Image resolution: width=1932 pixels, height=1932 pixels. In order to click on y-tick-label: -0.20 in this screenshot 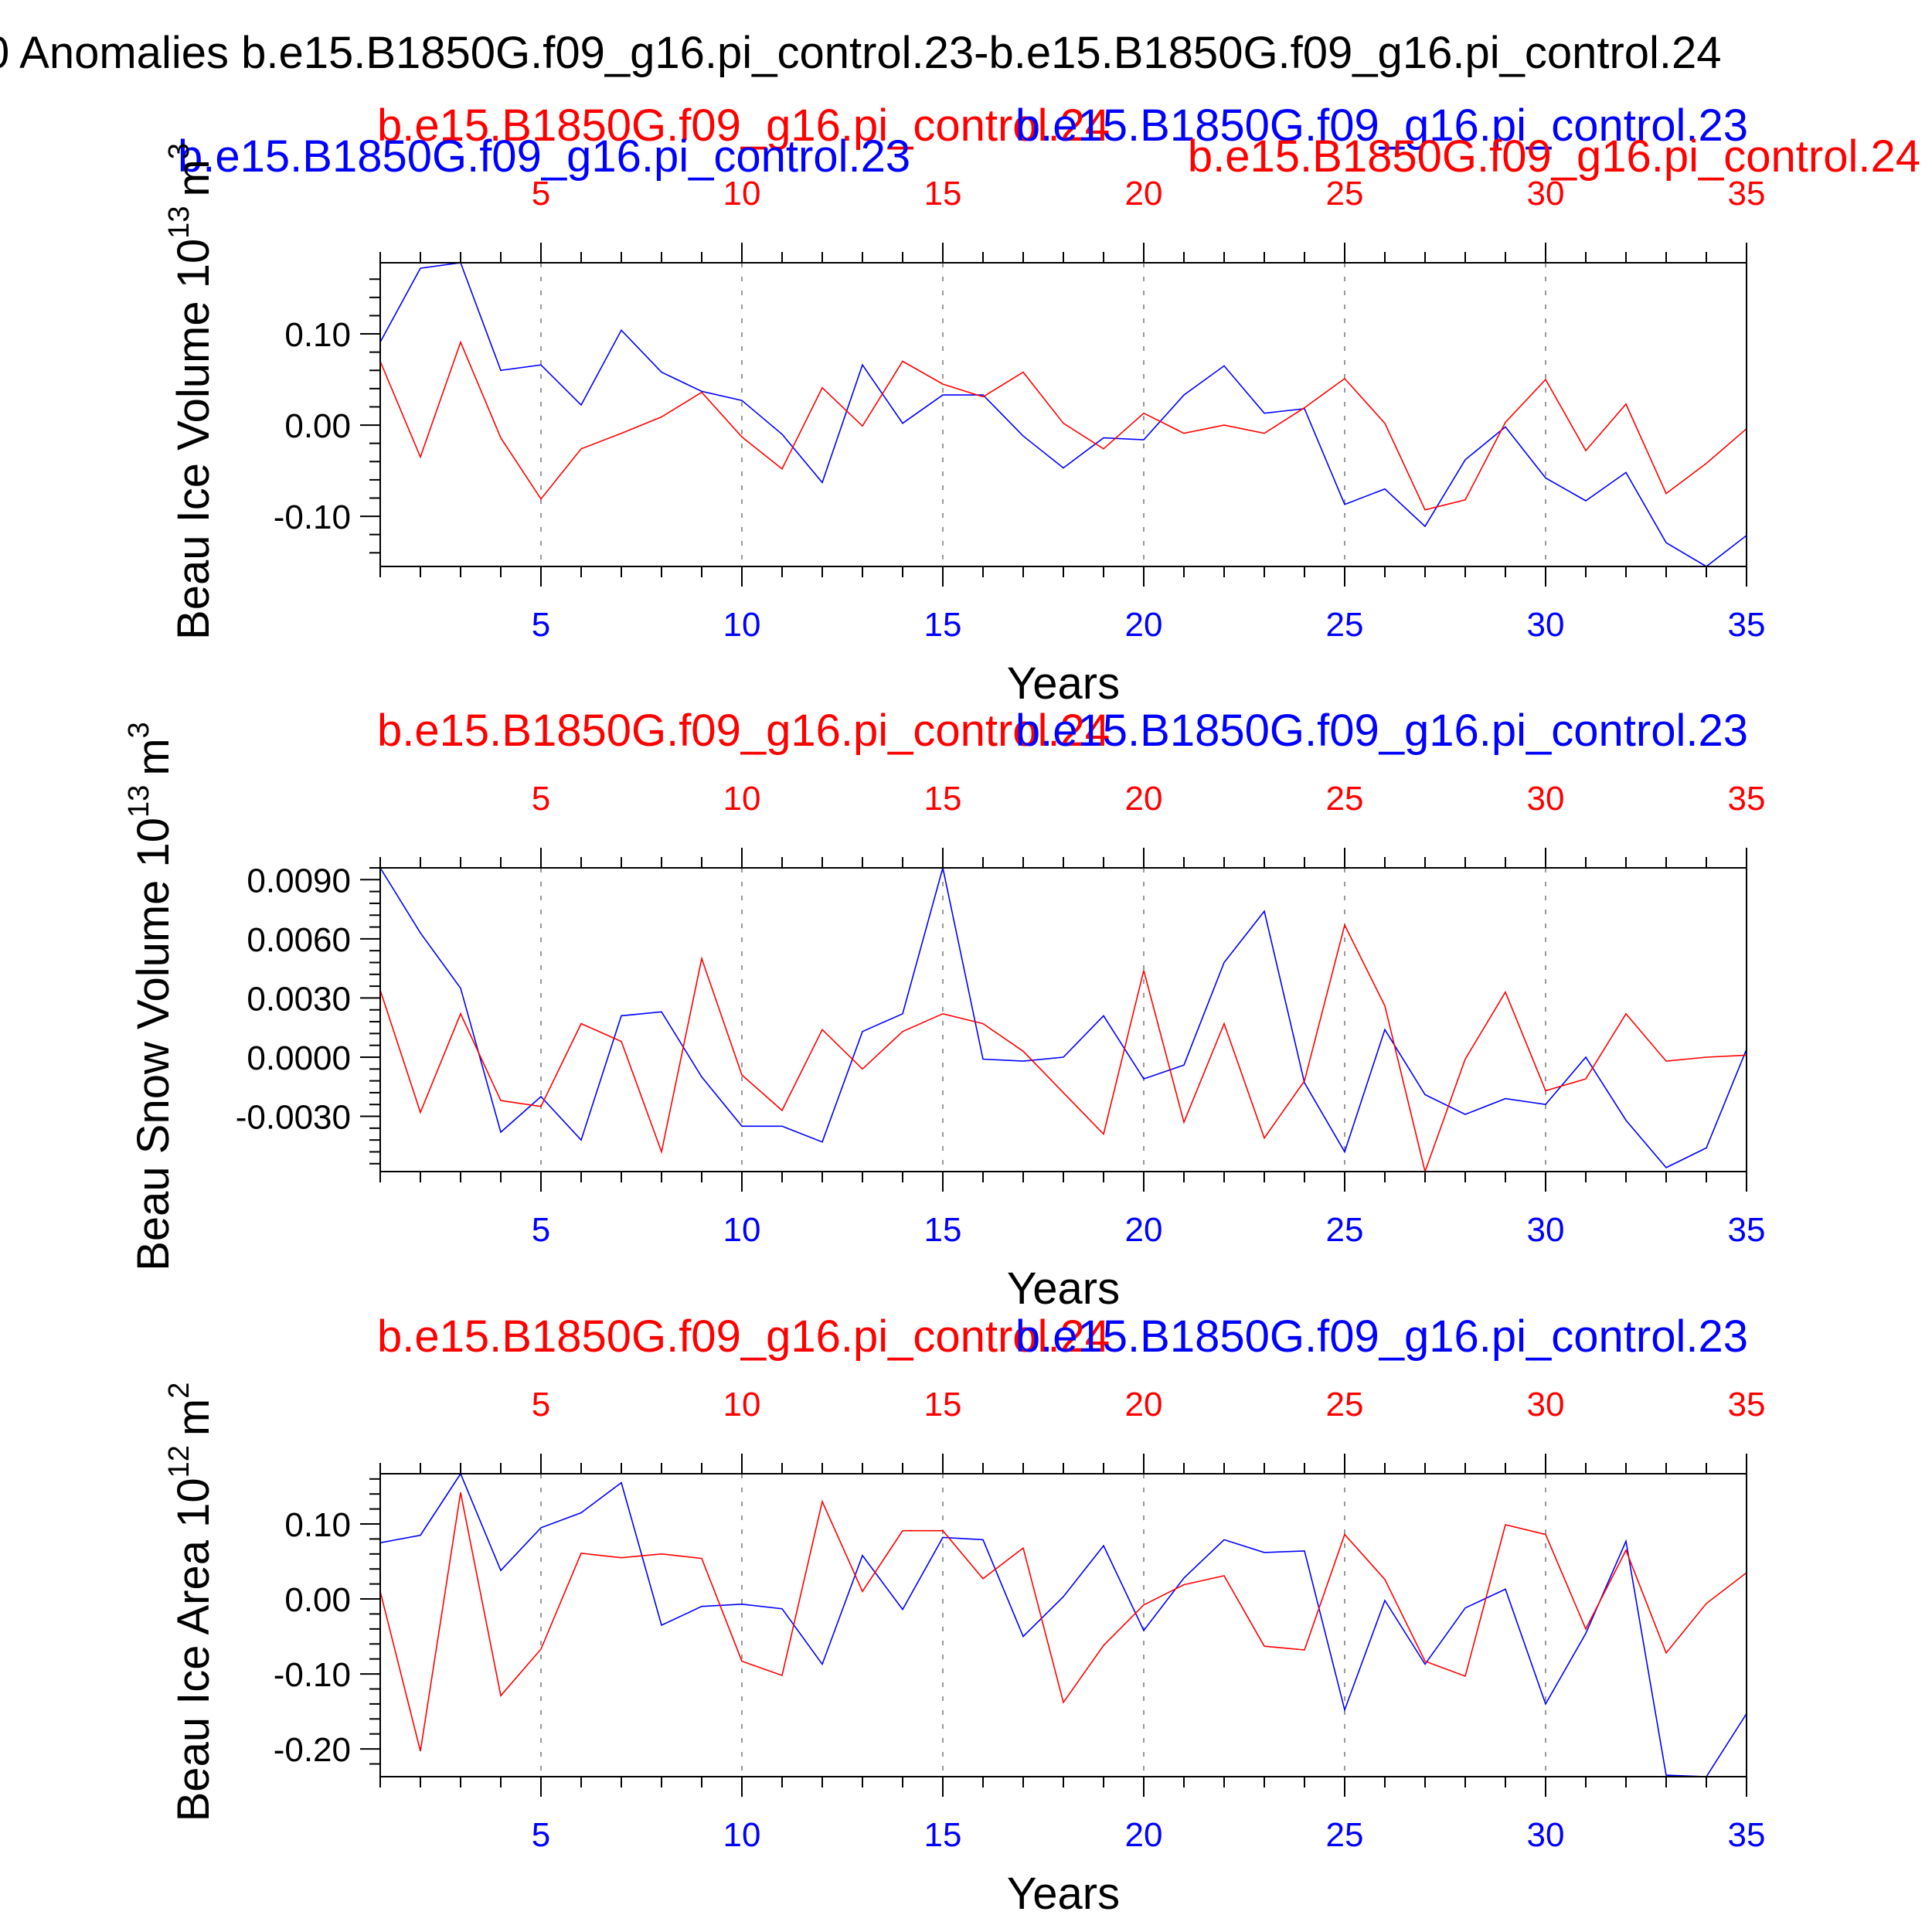, I will do `click(312, 1750)`.